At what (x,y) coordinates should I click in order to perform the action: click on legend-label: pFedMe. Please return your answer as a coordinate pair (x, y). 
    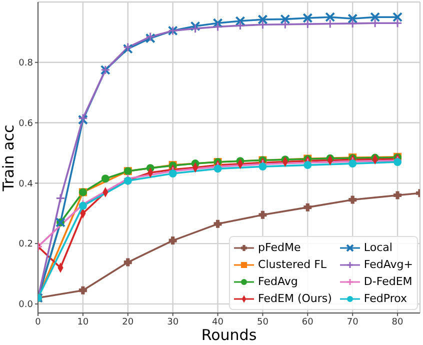
    Looking at the image, I should click on (279, 247).